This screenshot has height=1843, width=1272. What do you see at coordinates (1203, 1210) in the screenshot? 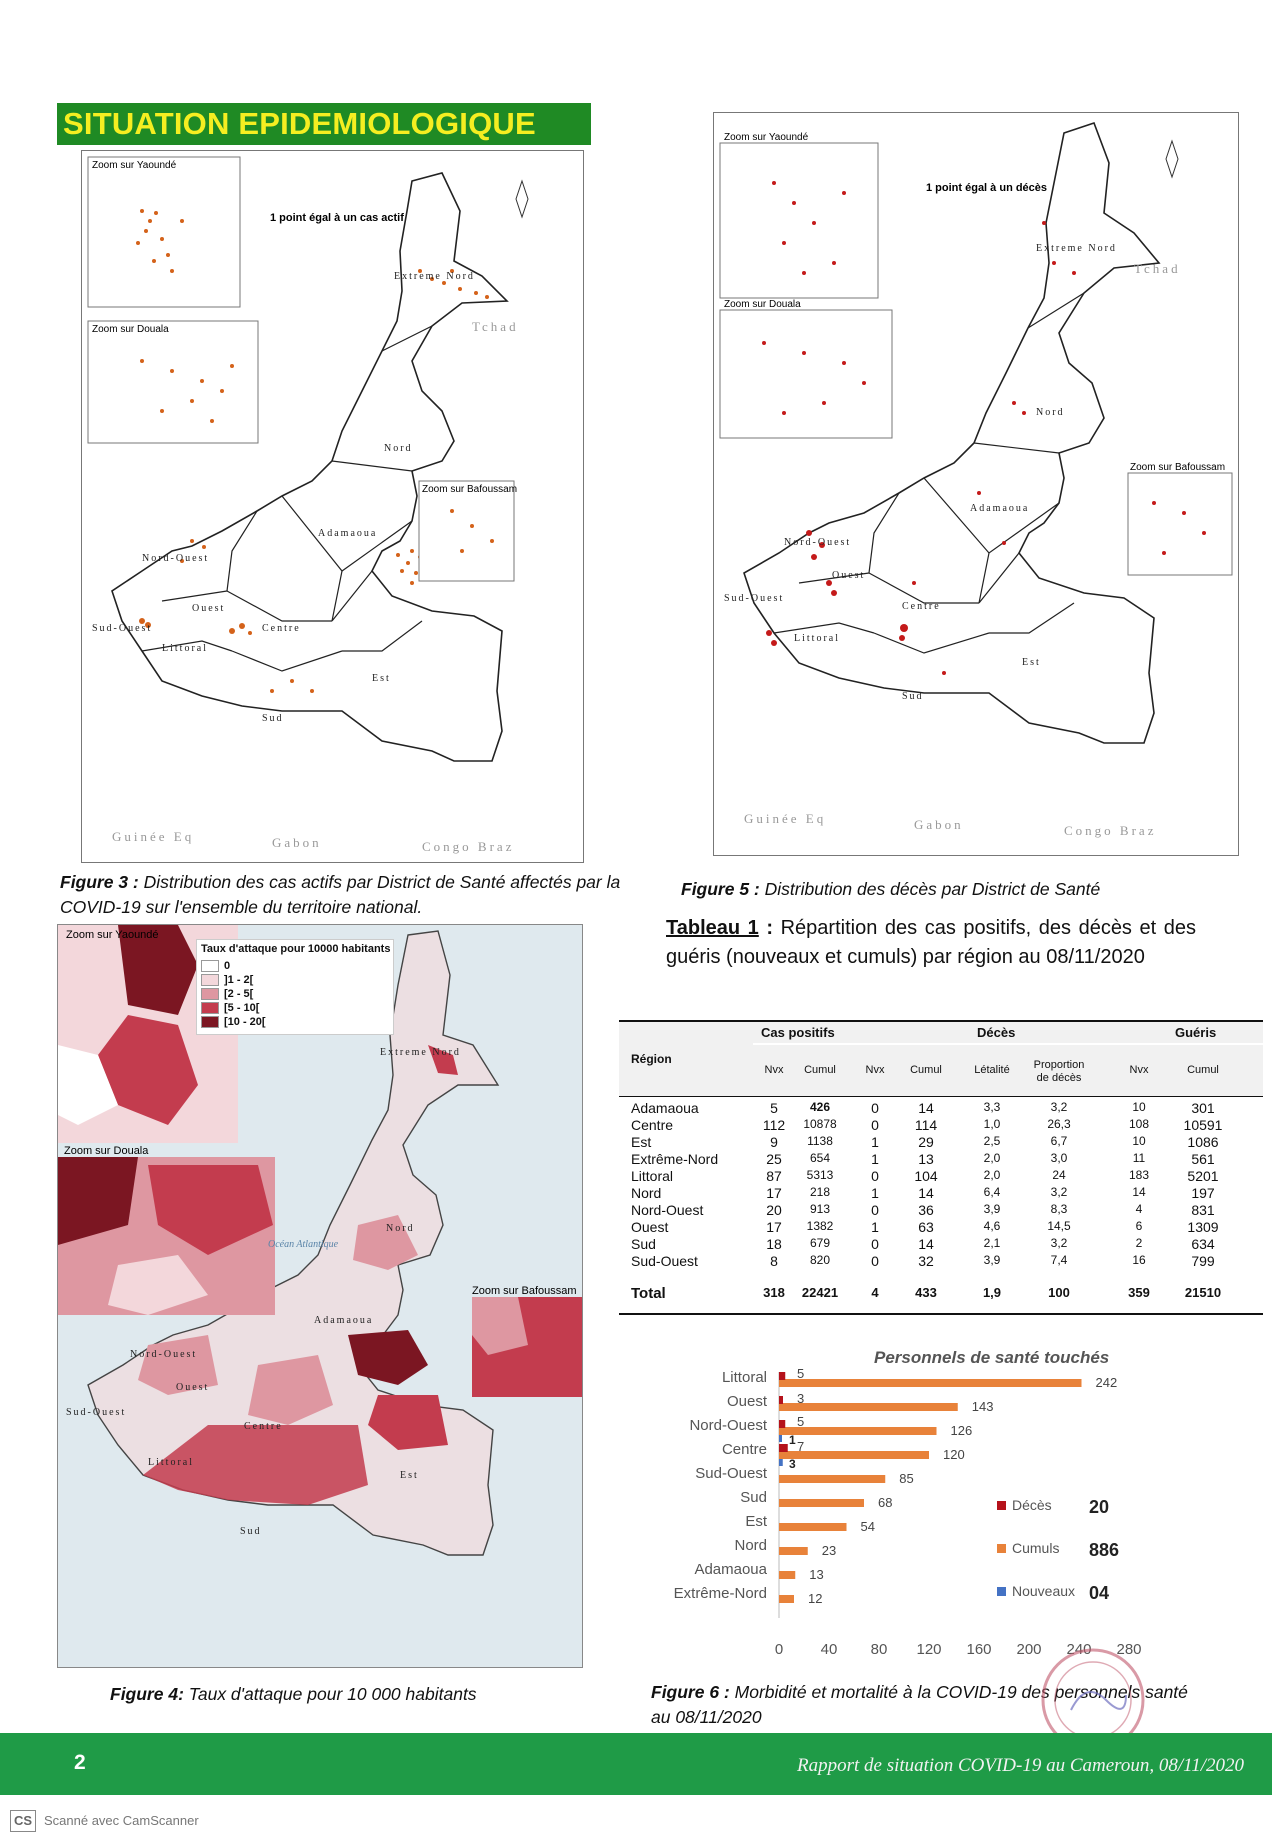
I see `value-cell: 831` at bounding box center [1203, 1210].